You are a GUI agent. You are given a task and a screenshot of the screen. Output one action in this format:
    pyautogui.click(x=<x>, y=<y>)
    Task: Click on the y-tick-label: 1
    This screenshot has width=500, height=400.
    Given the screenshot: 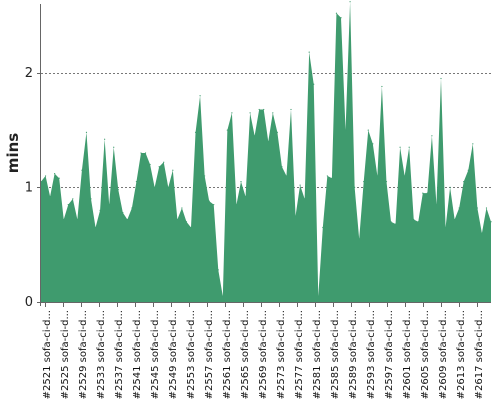 What is the action you would take?
    pyautogui.click(x=29, y=187)
    